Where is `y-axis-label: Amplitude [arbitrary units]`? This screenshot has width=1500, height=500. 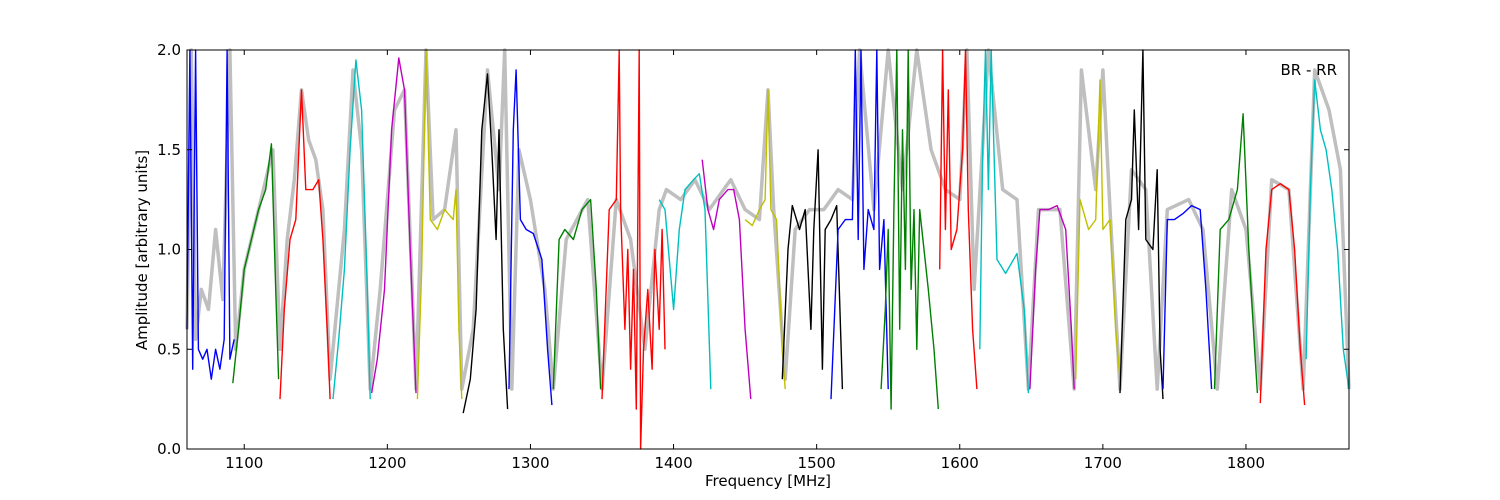 y-axis-label: Amplitude [arbitrary units] is located at coordinates (142, 250).